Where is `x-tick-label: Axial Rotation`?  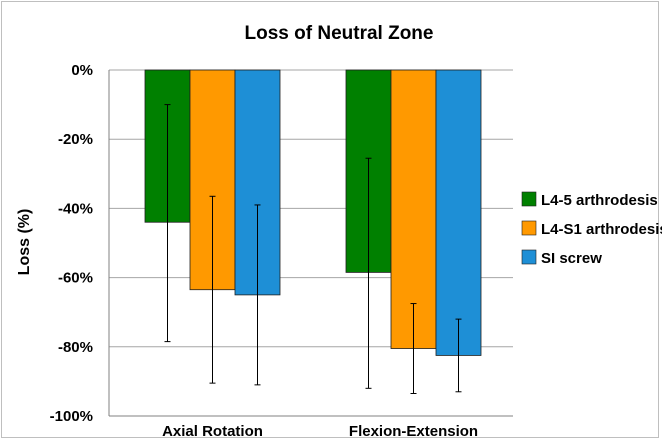
x-tick-label: Axial Rotation is located at coordinates (212, 431).